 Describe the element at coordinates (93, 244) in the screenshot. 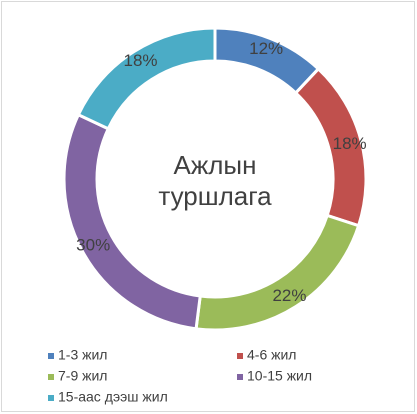

I see `data-label: 30%` at that location.